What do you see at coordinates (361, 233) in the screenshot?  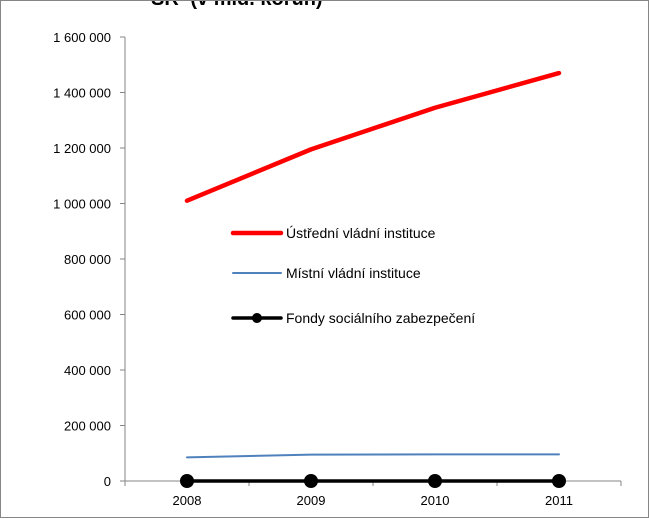 I see `legend-label: Ústřední vládní instituce` at bounding box center [361, 233].